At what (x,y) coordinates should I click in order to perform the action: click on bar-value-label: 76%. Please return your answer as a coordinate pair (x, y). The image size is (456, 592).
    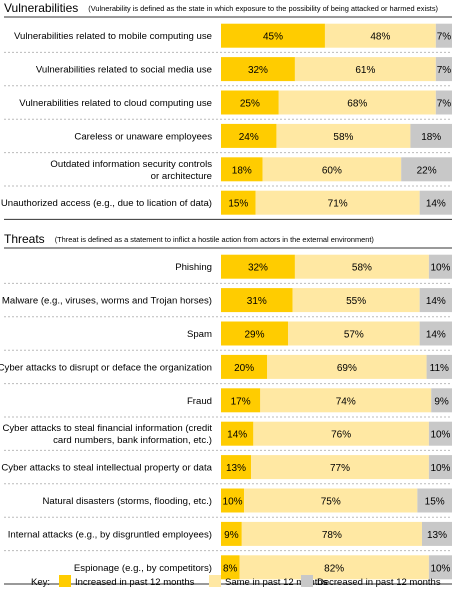
    Looking at the image, I should click on (341, 435).